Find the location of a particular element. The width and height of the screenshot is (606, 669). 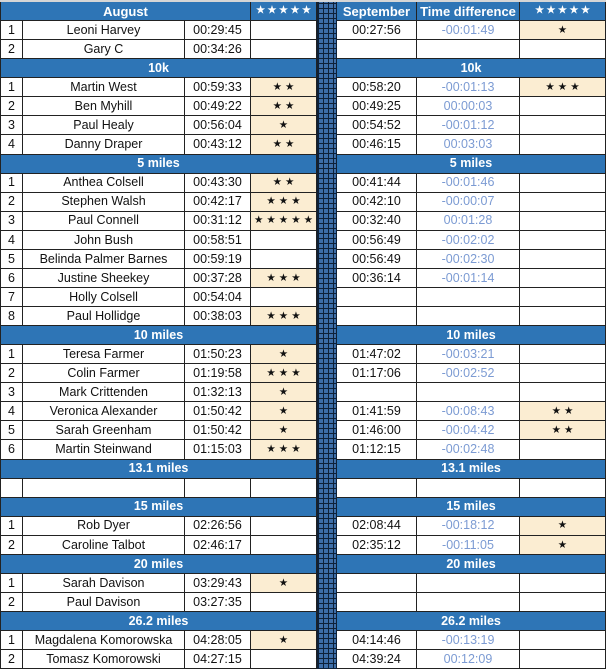

time-difference-cell: 00:01:28 is located at coordinates (468, 220).